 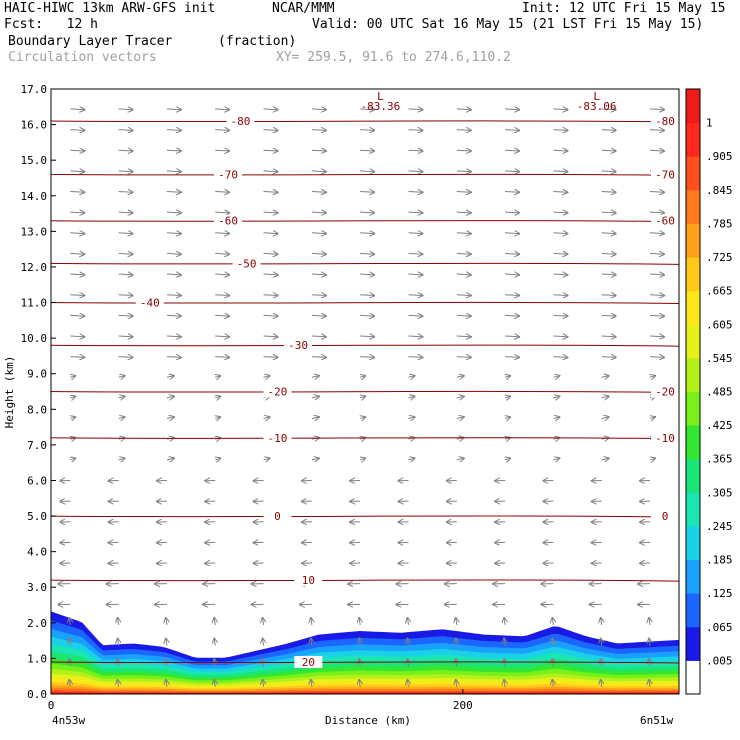 I want to click on colorbar-frame, so click(x=693, y=391).